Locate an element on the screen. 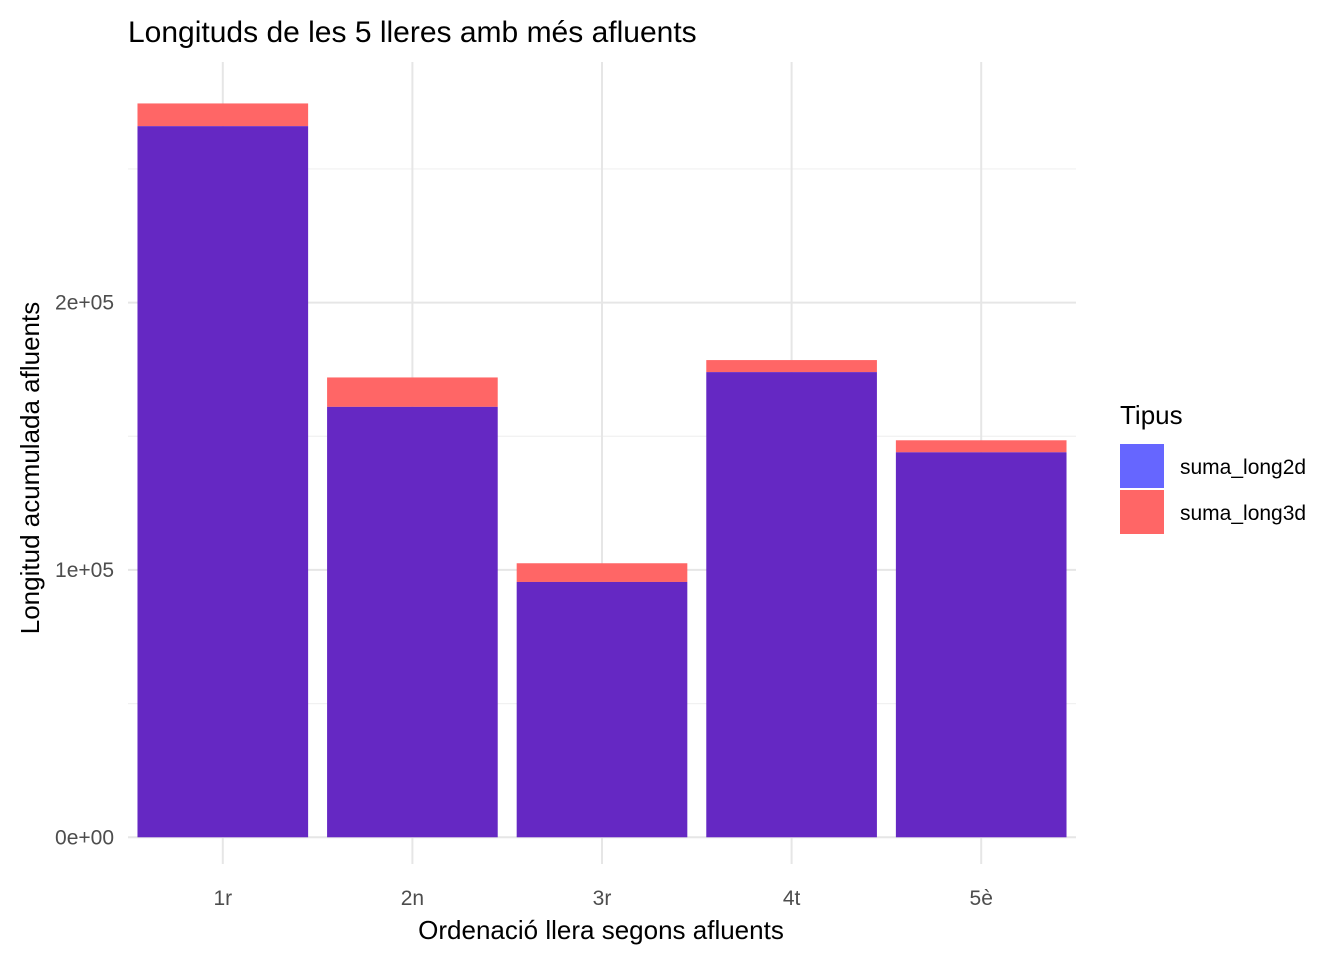  y-axis-ticks: 0e+00 1e+05 2e+05 is located at coordinates (84, 571).